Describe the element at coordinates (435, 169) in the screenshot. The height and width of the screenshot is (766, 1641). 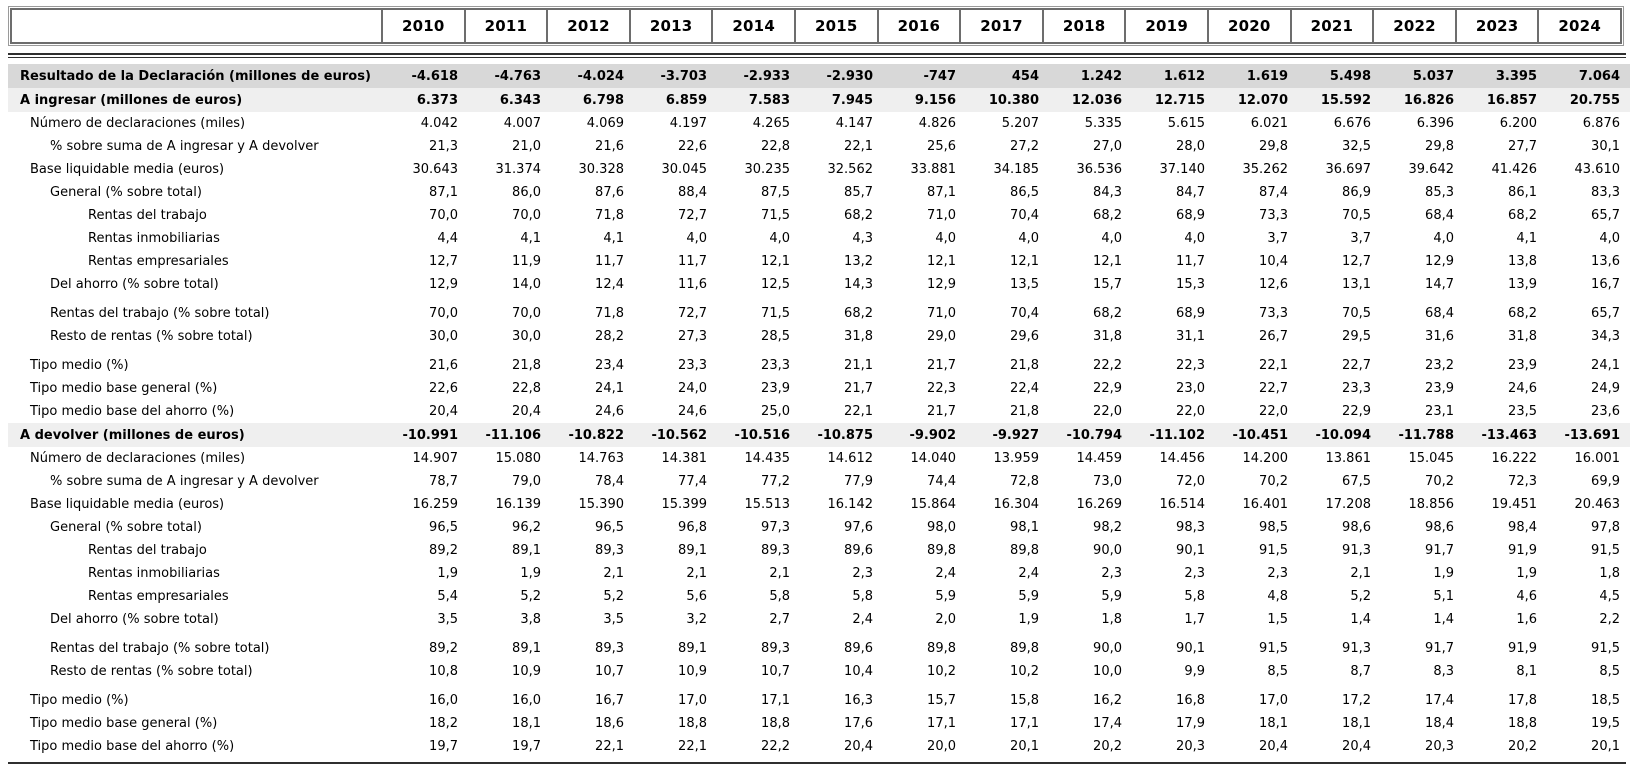
I see `value-cell: 30.643` at that location.